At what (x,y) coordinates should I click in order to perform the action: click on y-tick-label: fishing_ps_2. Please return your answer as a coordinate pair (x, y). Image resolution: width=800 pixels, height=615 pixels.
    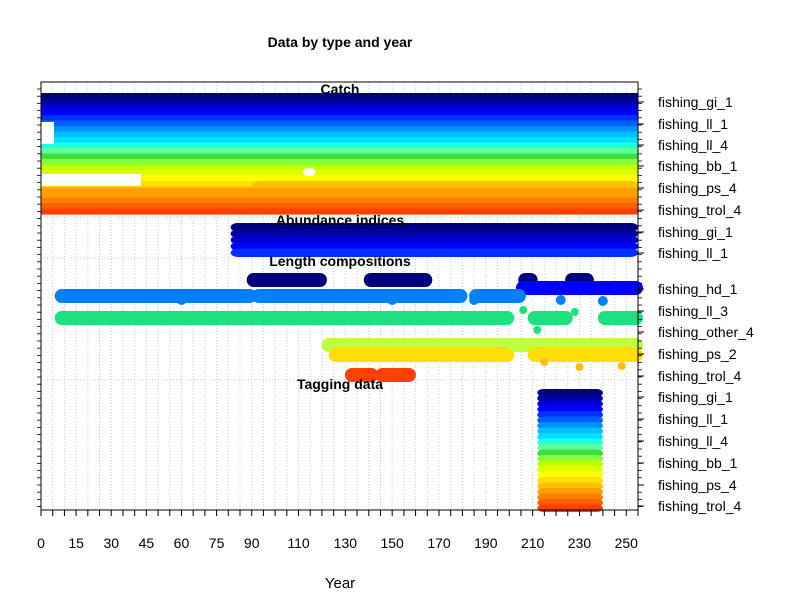
    Looking at the image, I should click on (697, 354).